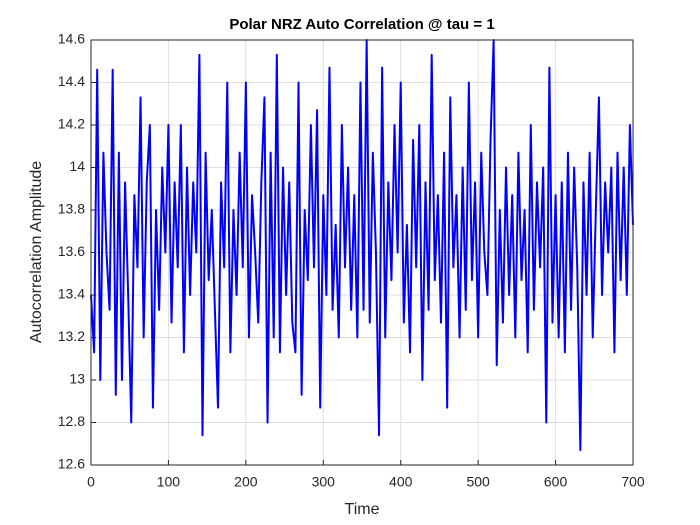 The image size is (700, 525). Describe the element at coordinates (71, 294) in the screenshot. I see `y-tick-label: 13.4` at that location.